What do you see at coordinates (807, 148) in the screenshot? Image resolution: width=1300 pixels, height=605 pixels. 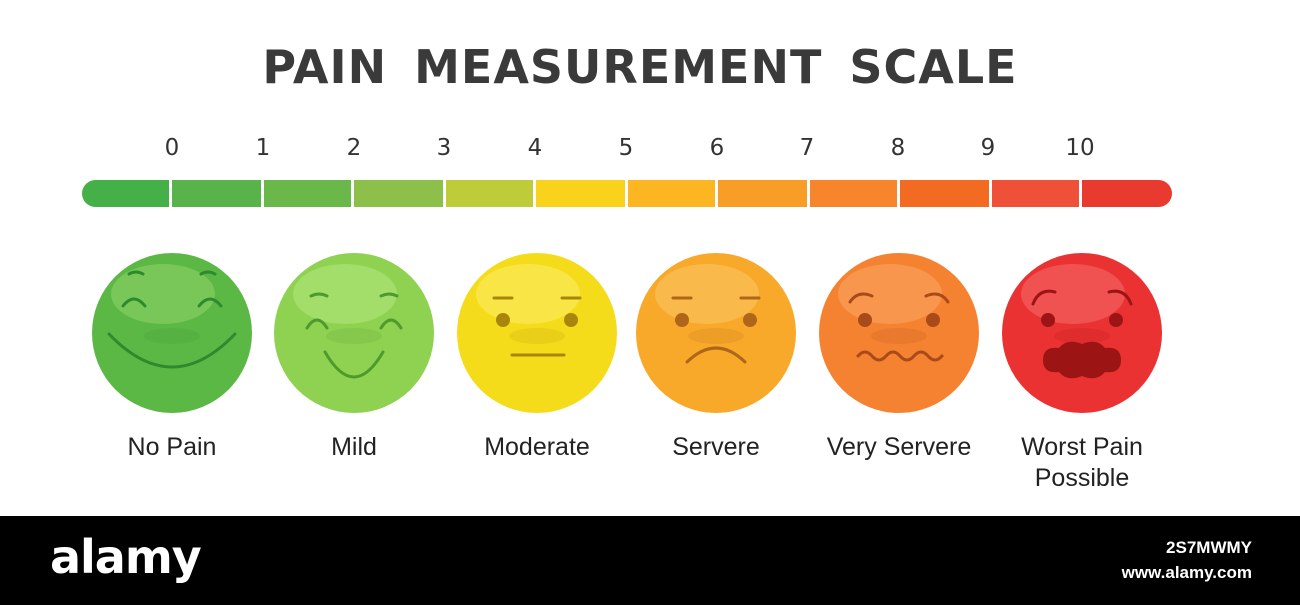 I see `scale-tick-7: 7` at bounding box center [807, 148].